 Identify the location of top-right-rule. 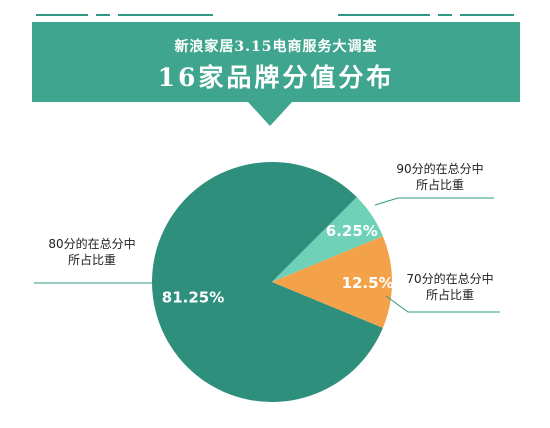
(487, 15).